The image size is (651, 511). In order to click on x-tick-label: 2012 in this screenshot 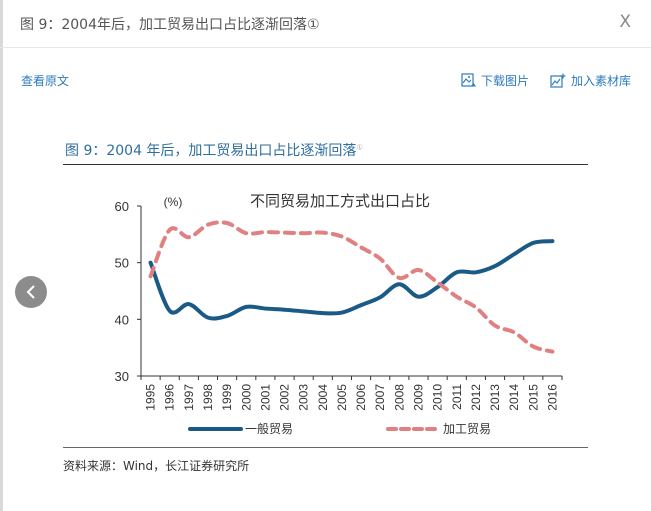, I will do `click(476, 397)`.